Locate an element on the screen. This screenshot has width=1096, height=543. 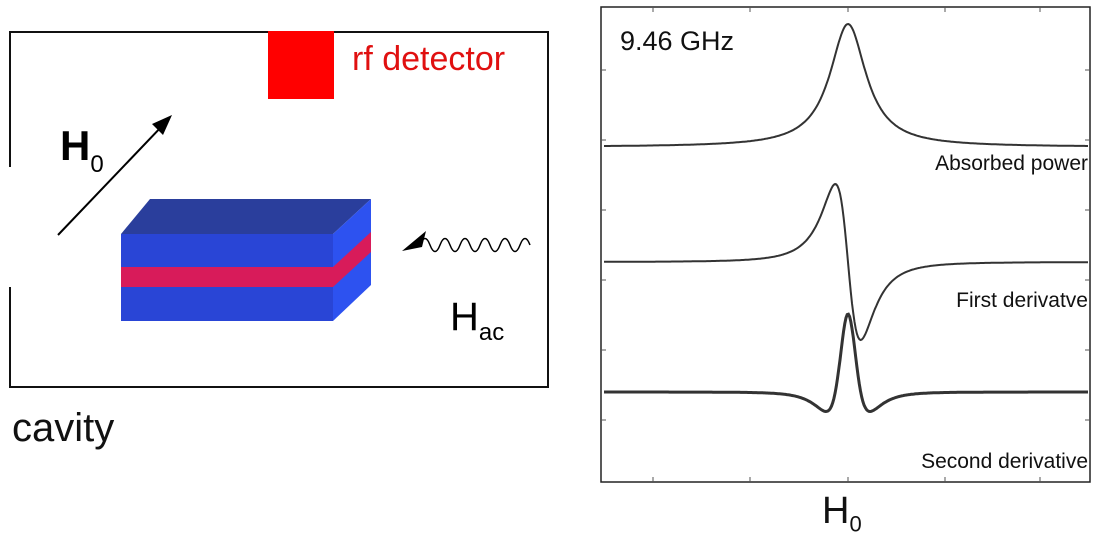
x-axis-main: H is located at coordinates (836, 511).